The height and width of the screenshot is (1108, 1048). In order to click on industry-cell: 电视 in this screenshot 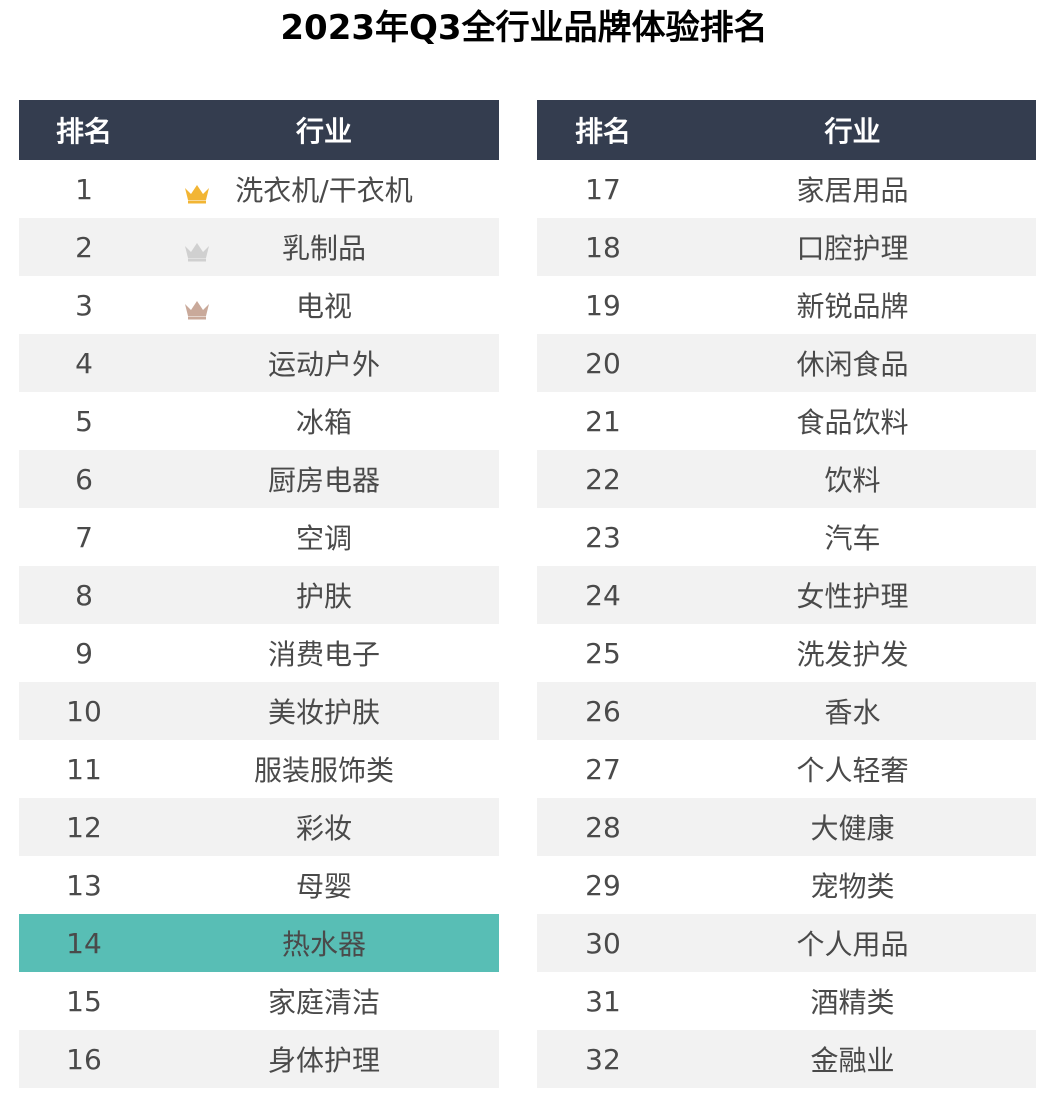, I will do `click(324, 305)`.